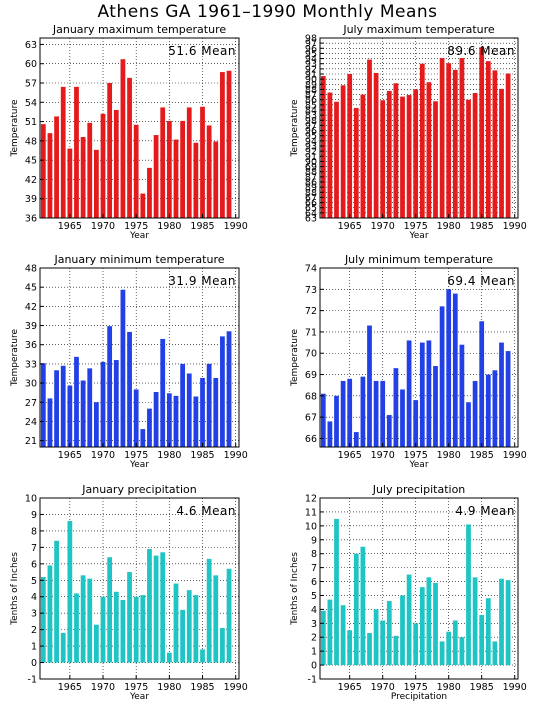 The image size is (535, 711). What do you see at coordinates (206, 511) in the screenshot?
I see `mean-label: 4.6 Mean` at bounding box center [206, 511].